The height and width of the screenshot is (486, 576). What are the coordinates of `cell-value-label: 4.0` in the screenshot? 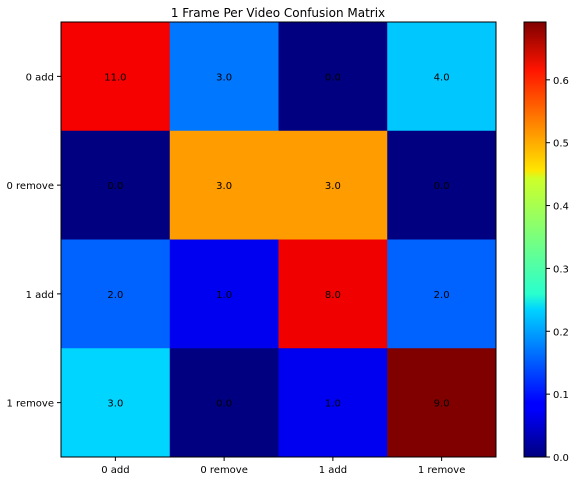 It's located at (442, 77).